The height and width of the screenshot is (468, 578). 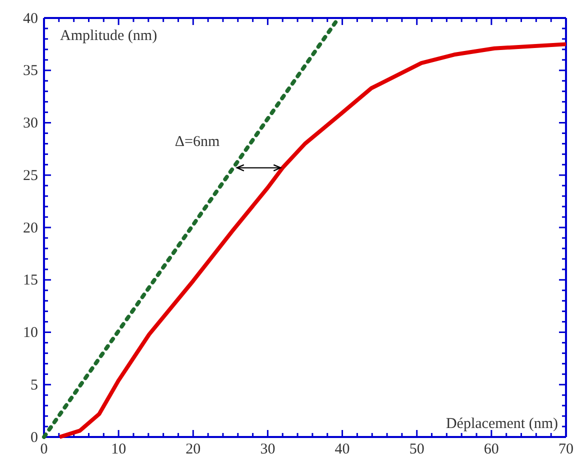 What do you see at coordinates (30, 228) in the screenshot?
I see `y-tick-label: 20` at bounding box center [30, 228].